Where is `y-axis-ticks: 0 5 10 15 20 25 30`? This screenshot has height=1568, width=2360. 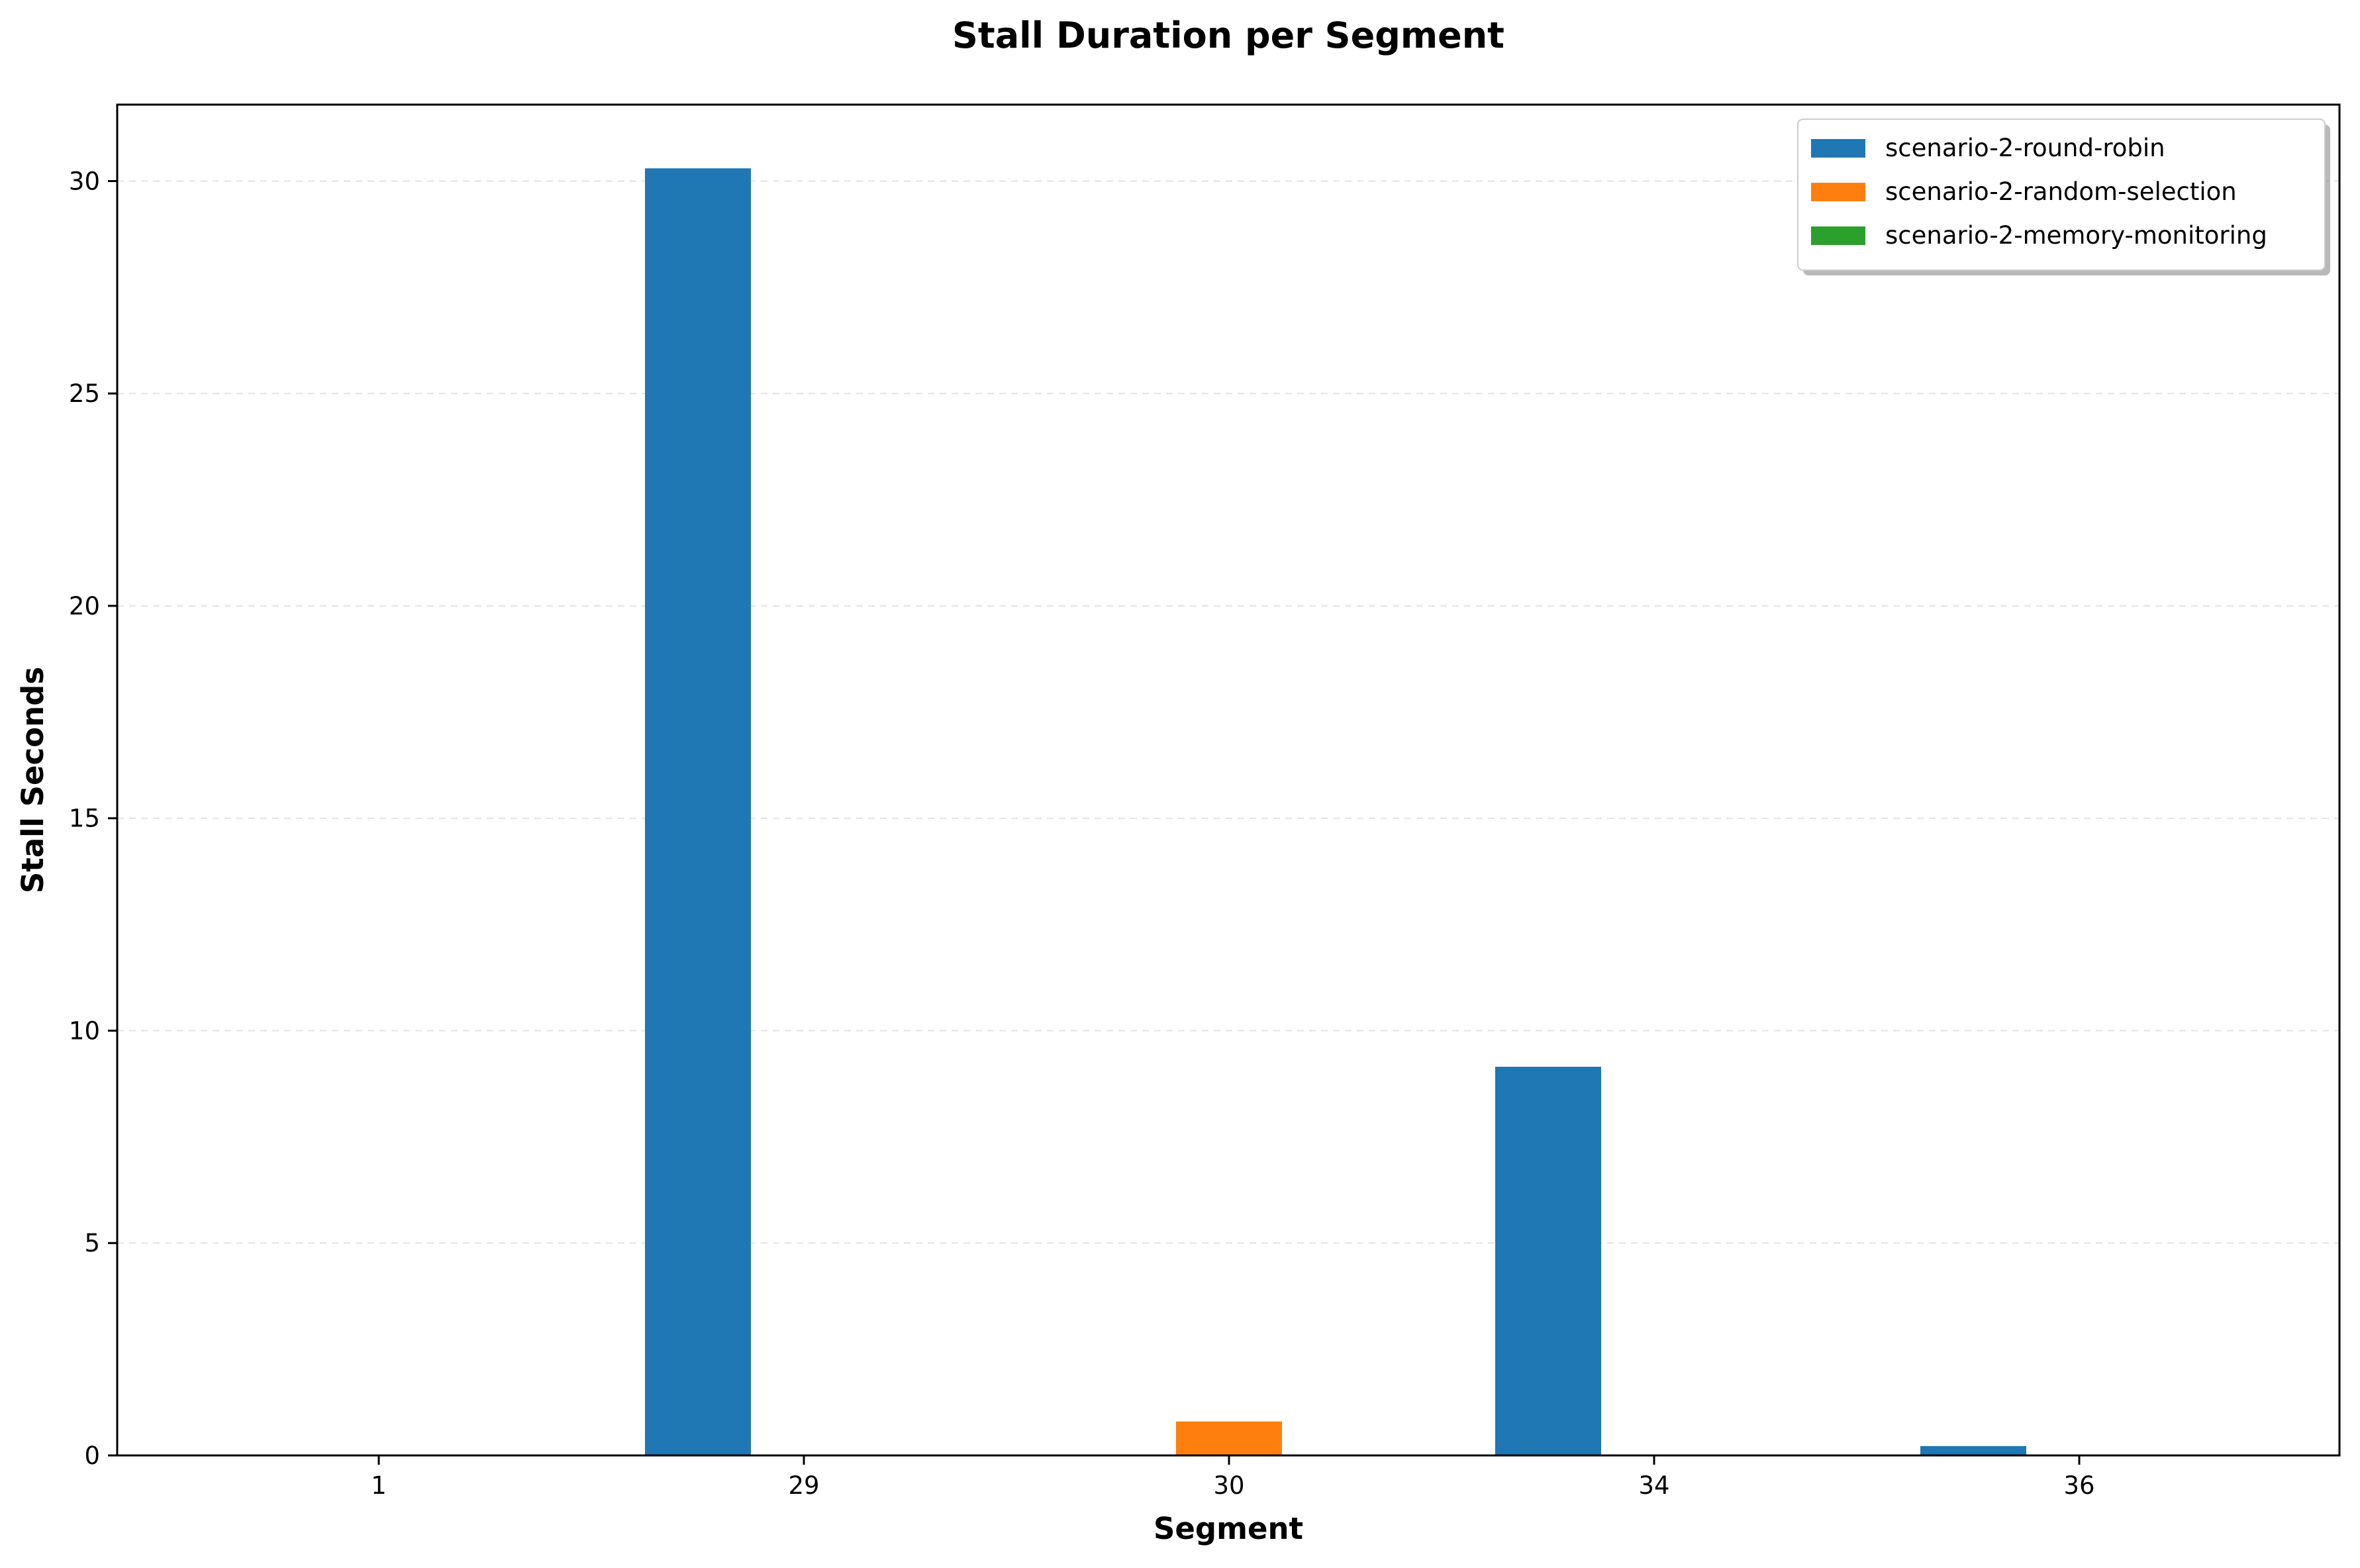 y-axis-ticks: 0 5 10 15 20 25 30 is located at coordinates (93, 818).